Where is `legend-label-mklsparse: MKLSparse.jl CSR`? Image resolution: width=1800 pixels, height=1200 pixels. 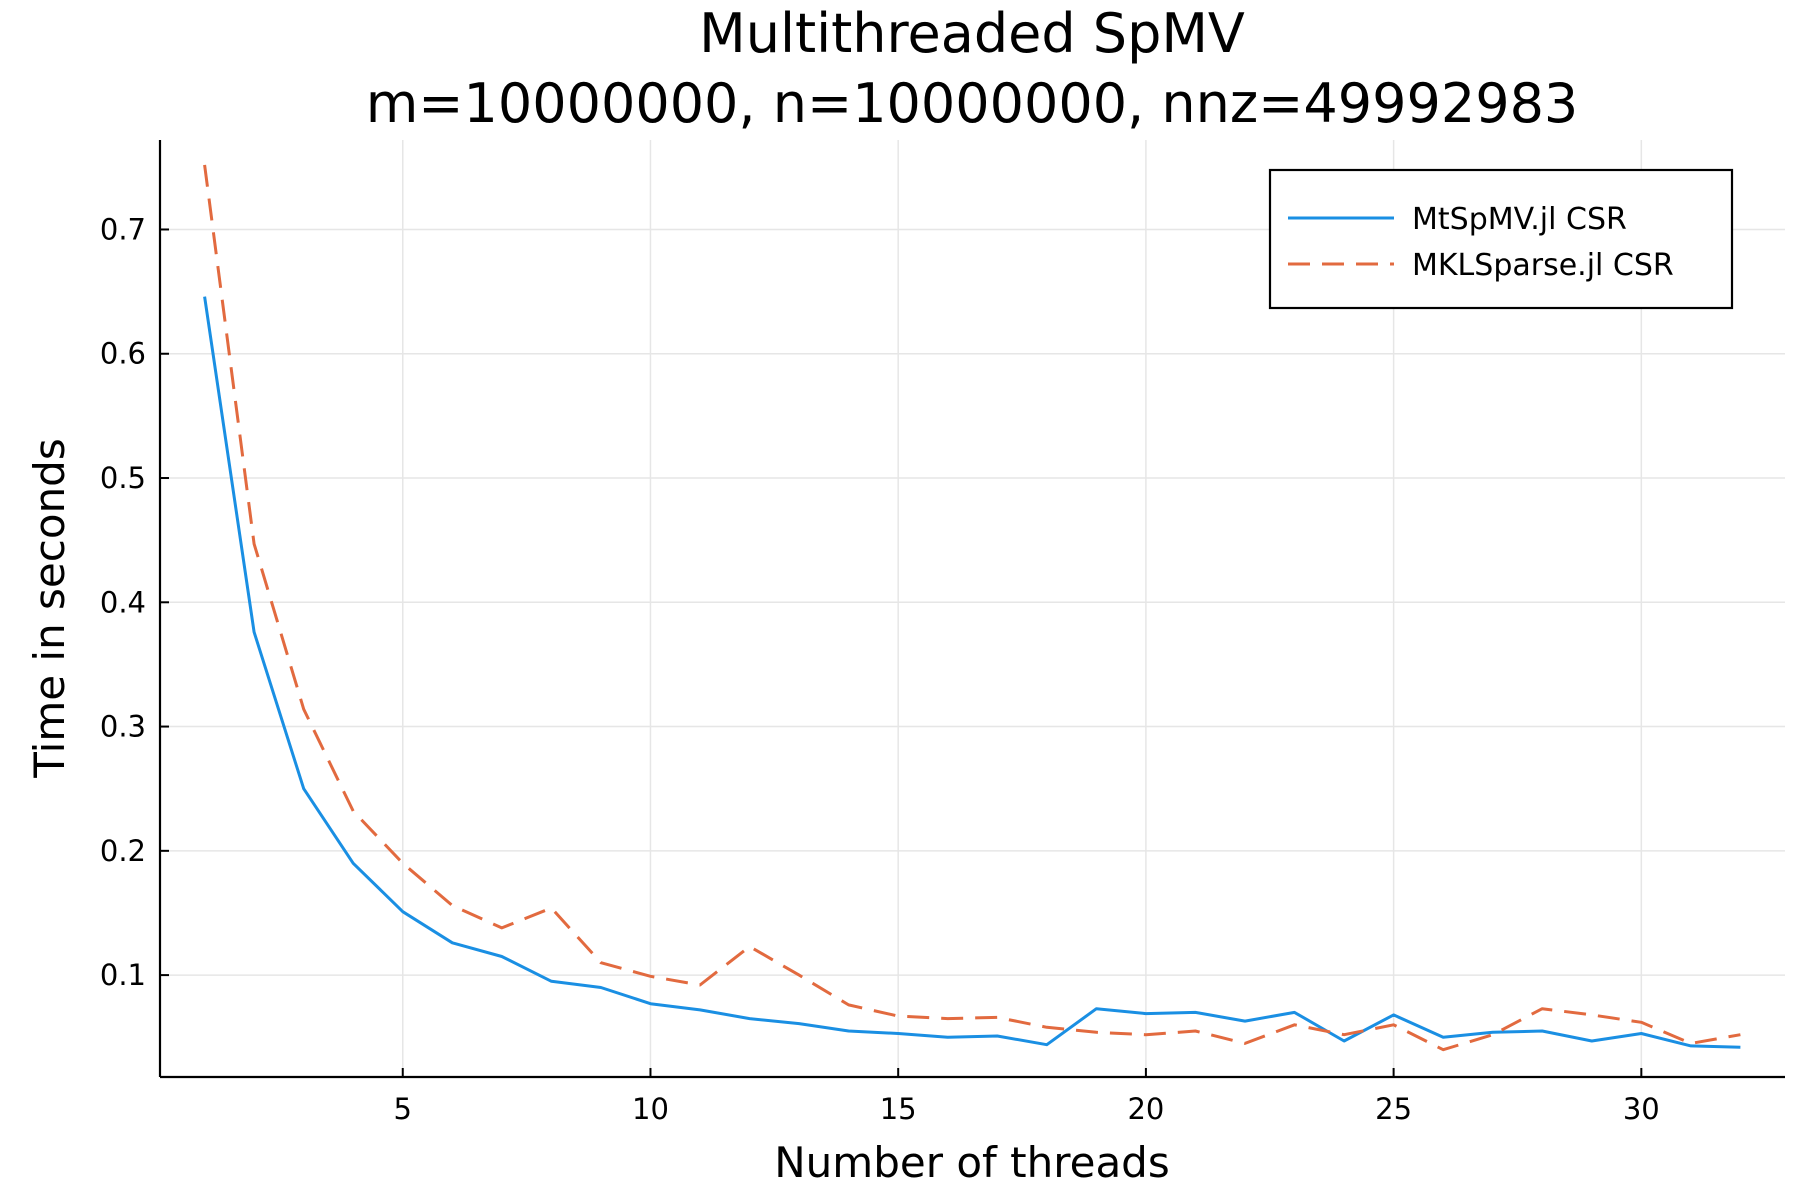 legend-label-mklsparse: MKLSparse.jl CSR is located at coordinates (1543, 265).